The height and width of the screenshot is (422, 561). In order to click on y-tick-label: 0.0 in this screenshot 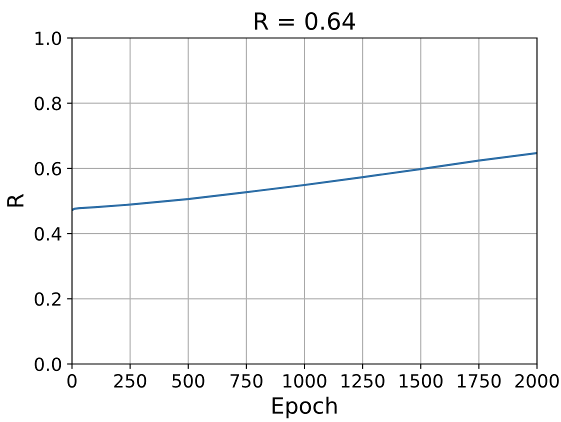, I will do `click(48, 364)`.